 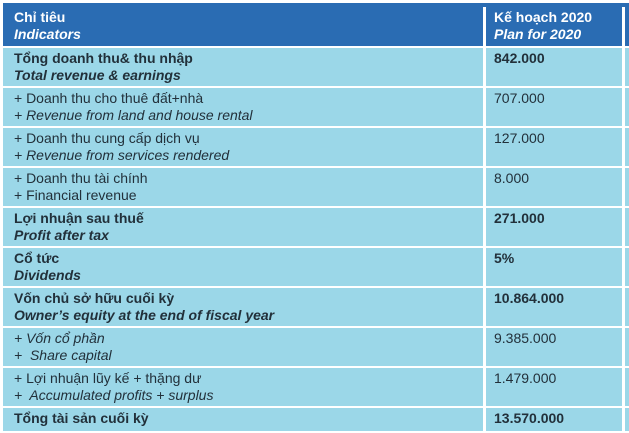 I want to click on indicator-cell: Tổng tài sản cuối kỳ, so click(x=243, y=419).